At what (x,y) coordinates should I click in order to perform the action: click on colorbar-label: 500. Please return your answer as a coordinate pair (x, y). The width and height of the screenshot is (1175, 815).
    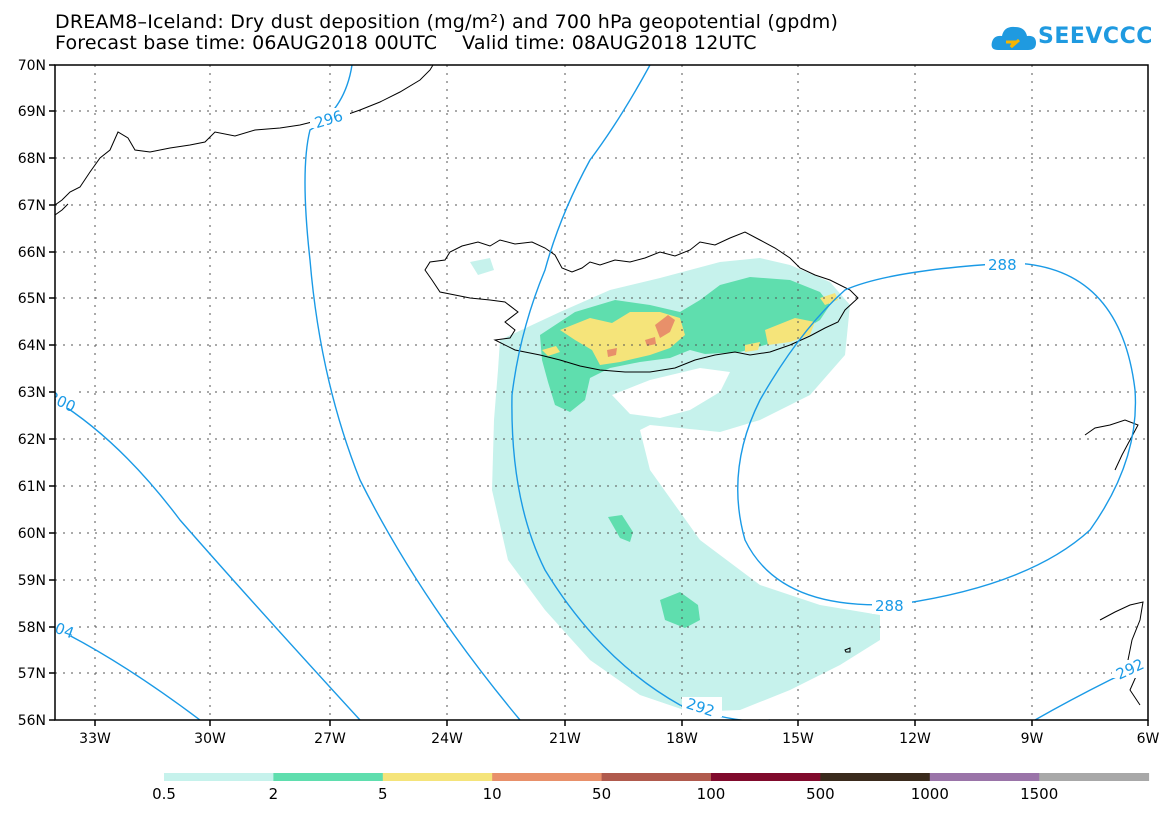
    Looking at the image, I should click on (820, 794).